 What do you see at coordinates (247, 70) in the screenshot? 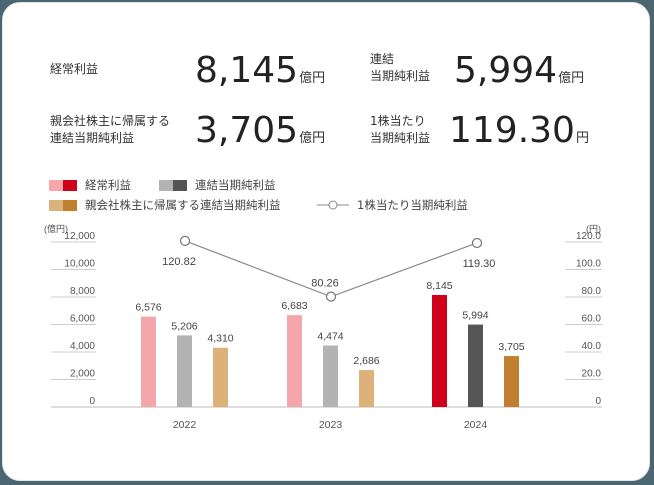
I see `kpi-value-number: 8,145` at bounding box center [247, 70].